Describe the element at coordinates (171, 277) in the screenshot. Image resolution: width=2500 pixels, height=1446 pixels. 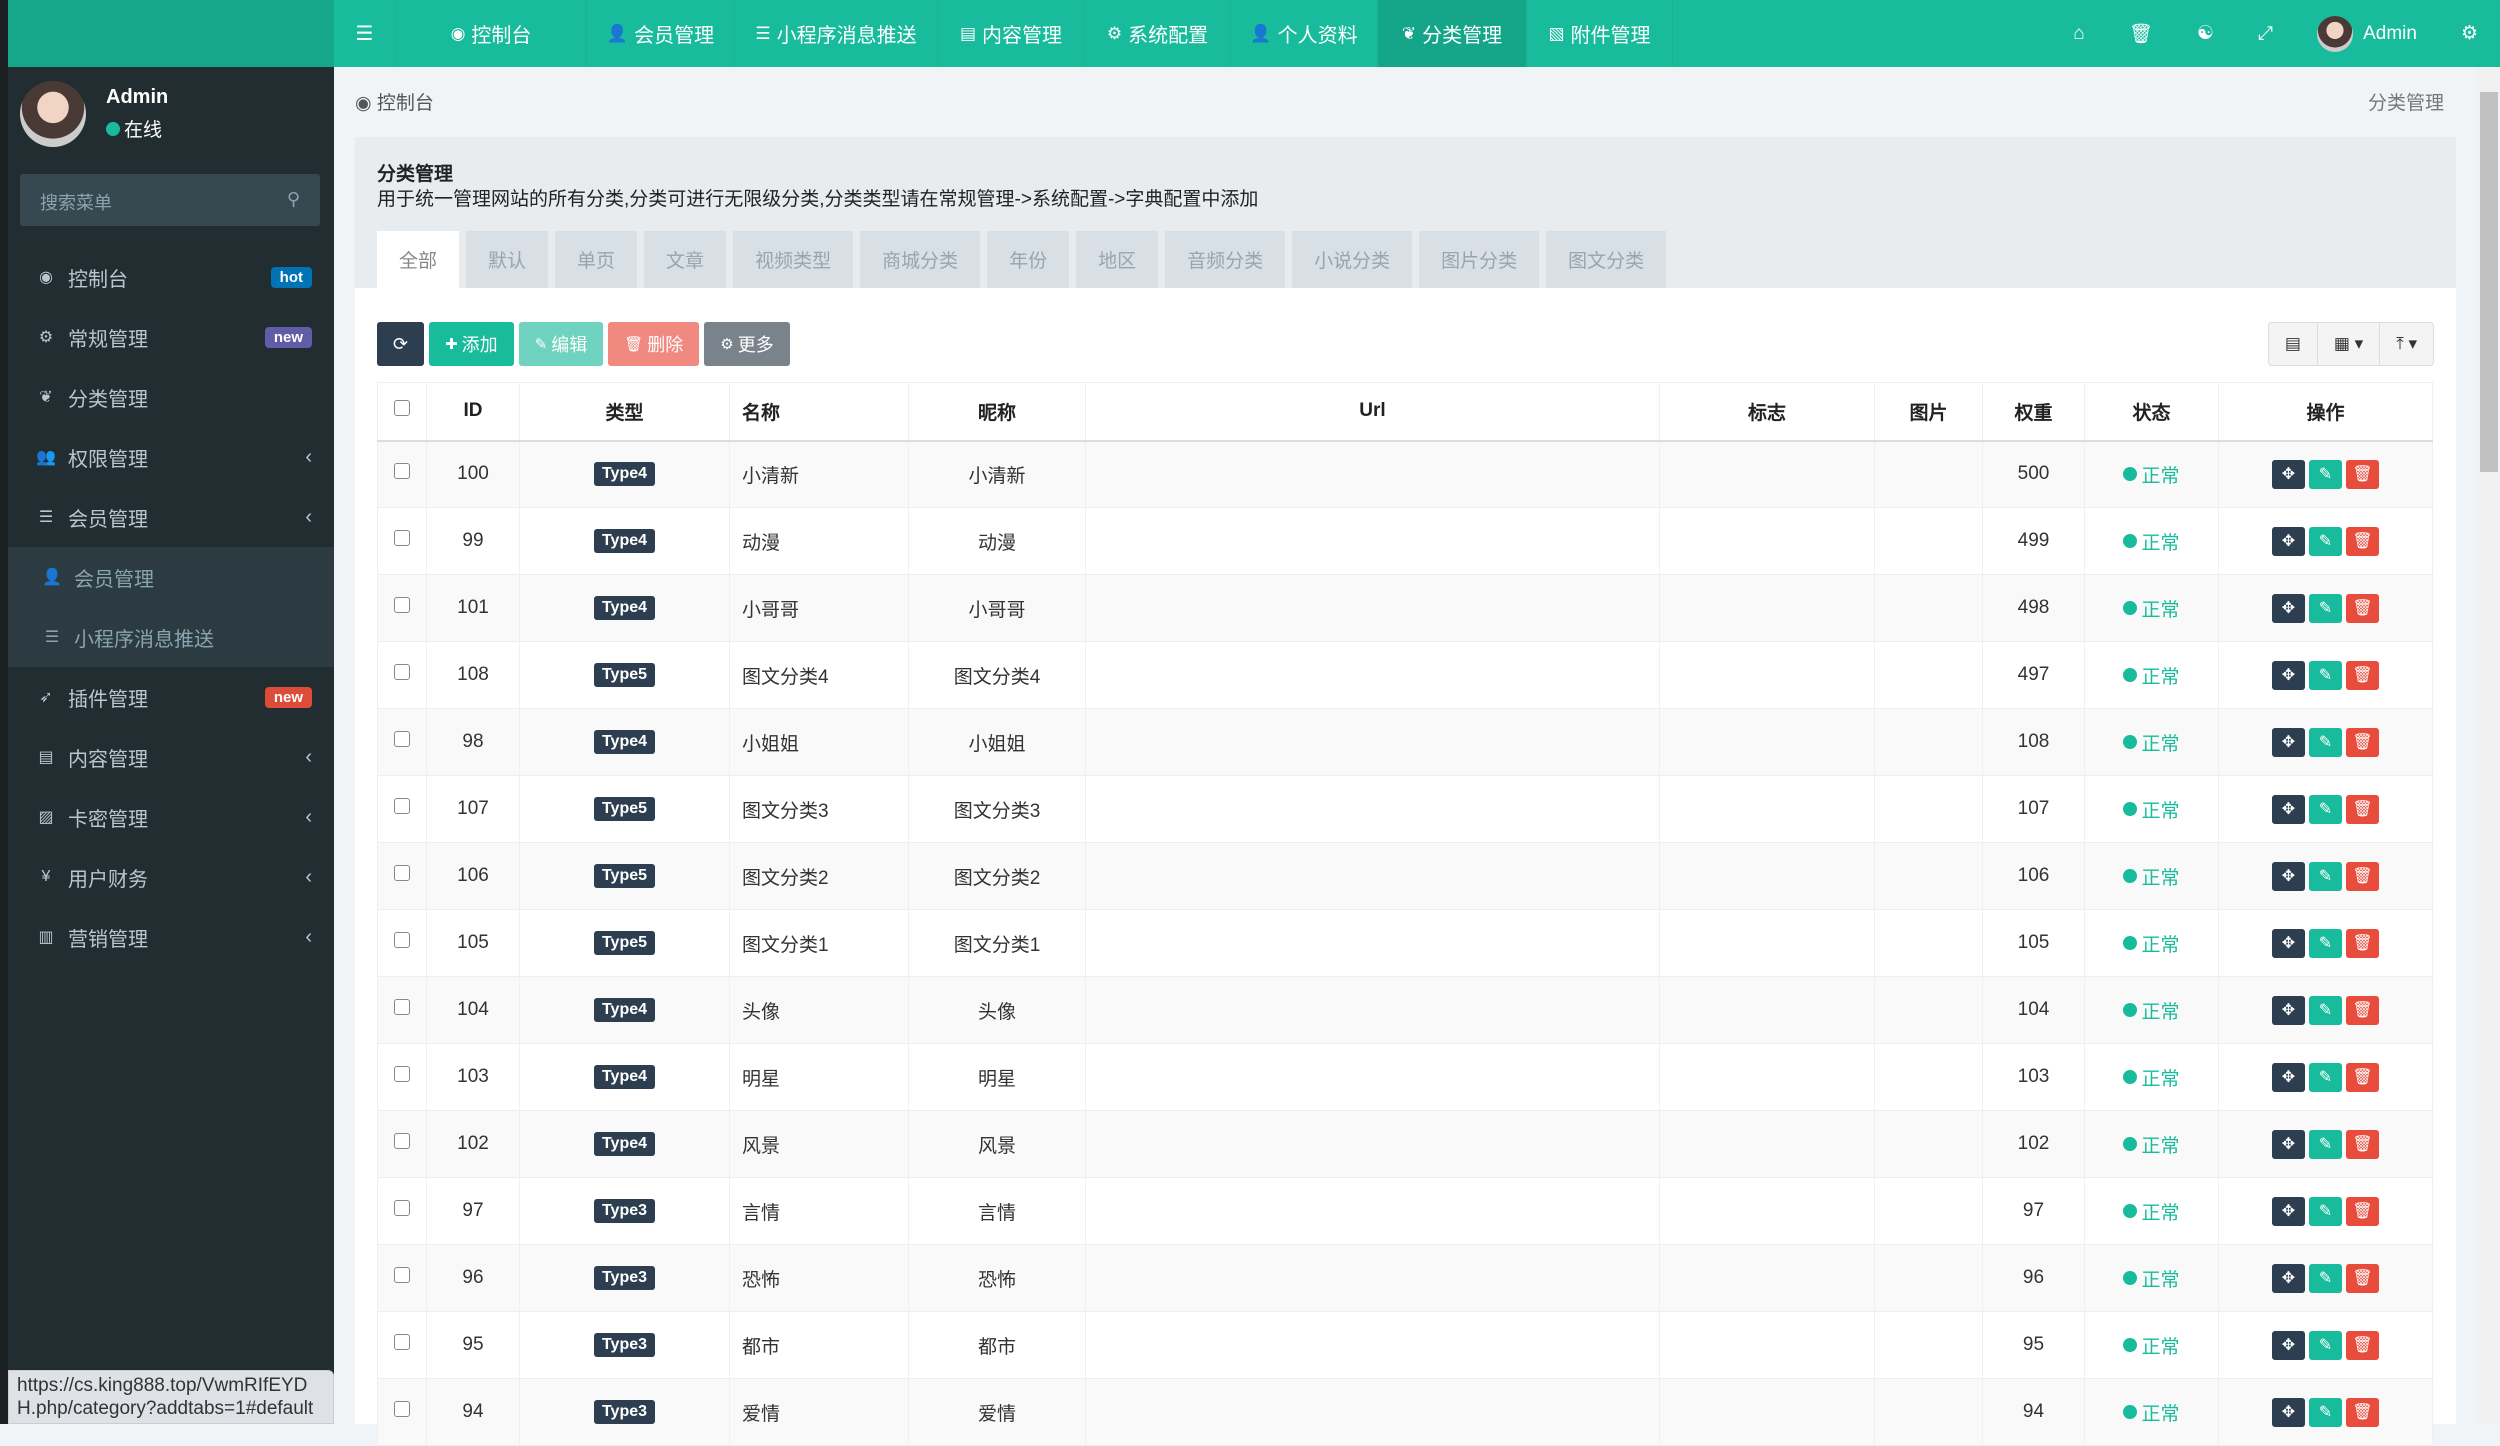
I see `sidebar-item: ◉ 控制台 hot` at that location.